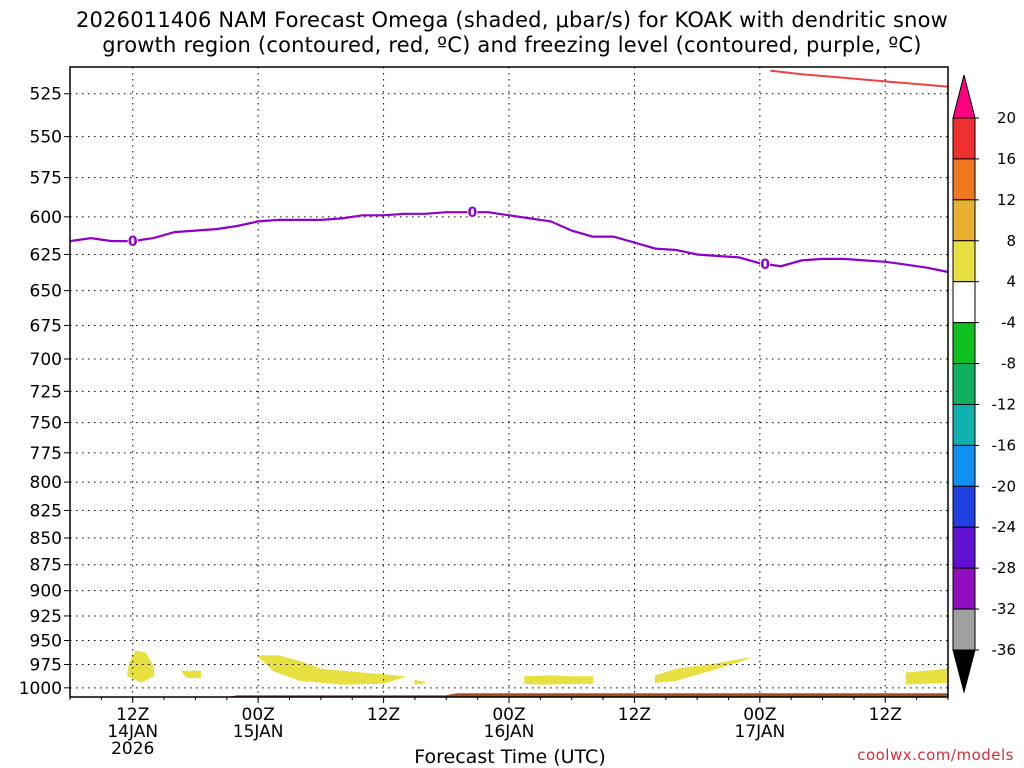 The width and height of the screenshot is (1024, 768). What do you see at coordinates (984, 384) in the screenshot?
I see `colorbar: 20 16 12 8 4 -4 -8 -12 -16 -20 -24 -28 -32 -36` at bounding box center [984, 384].